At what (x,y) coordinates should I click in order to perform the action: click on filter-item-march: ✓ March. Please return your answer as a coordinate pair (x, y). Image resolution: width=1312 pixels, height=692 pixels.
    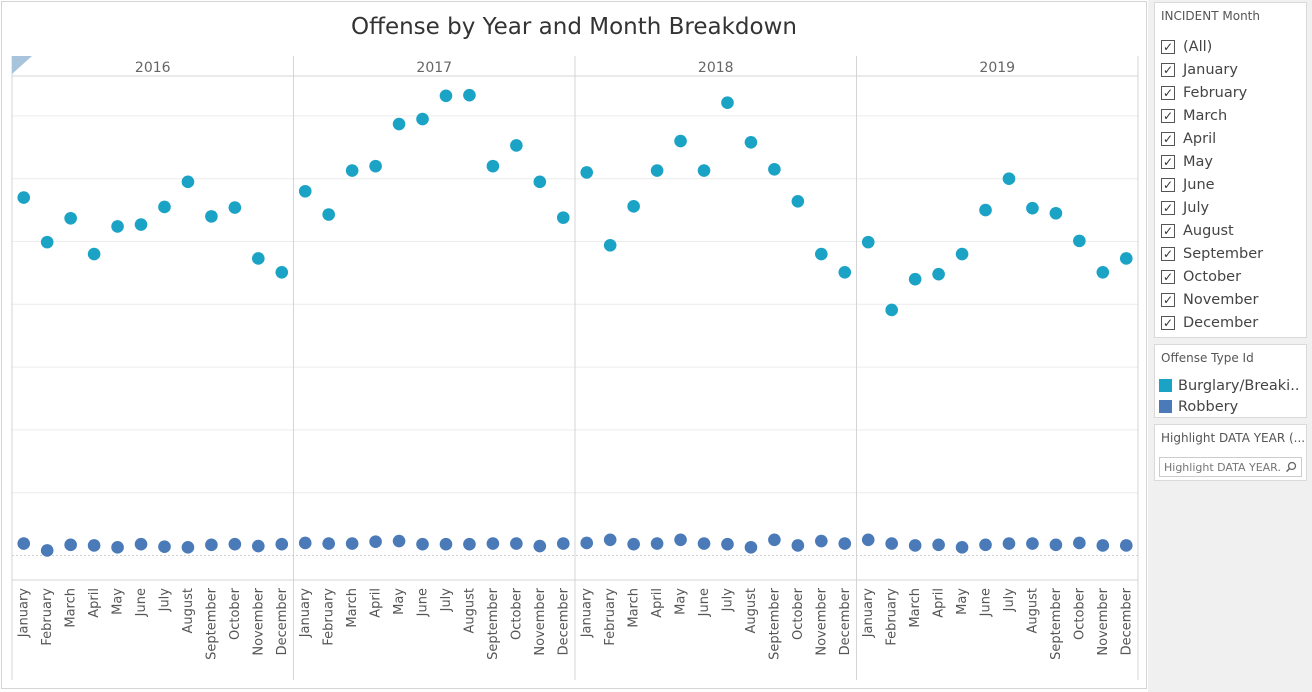
    Looking at the image, I should click on (1230, 115).